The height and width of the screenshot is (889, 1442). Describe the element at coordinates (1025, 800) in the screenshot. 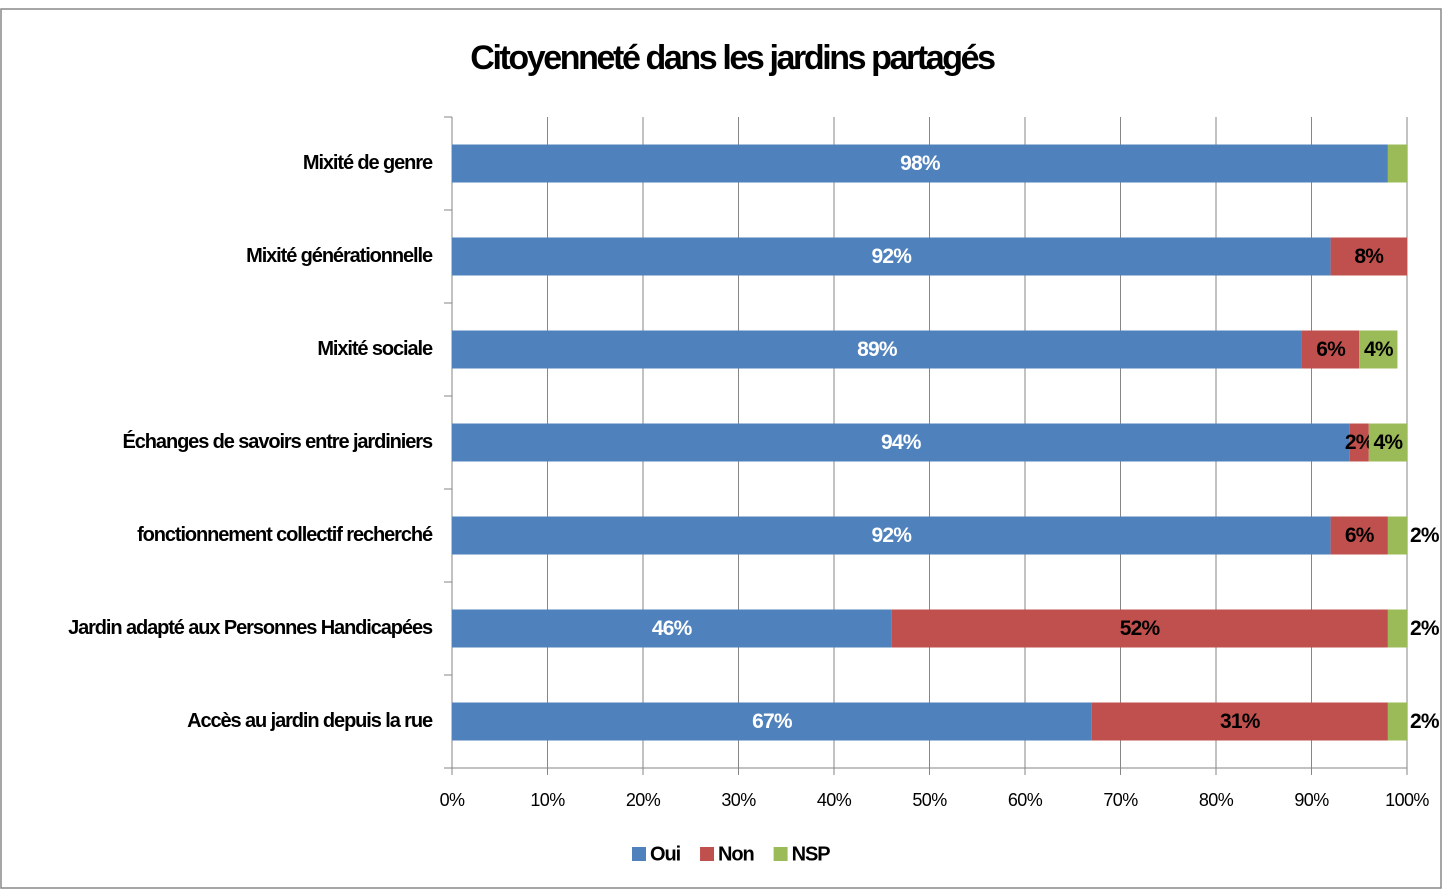

I see `x-tick-label: 60%` at that location.